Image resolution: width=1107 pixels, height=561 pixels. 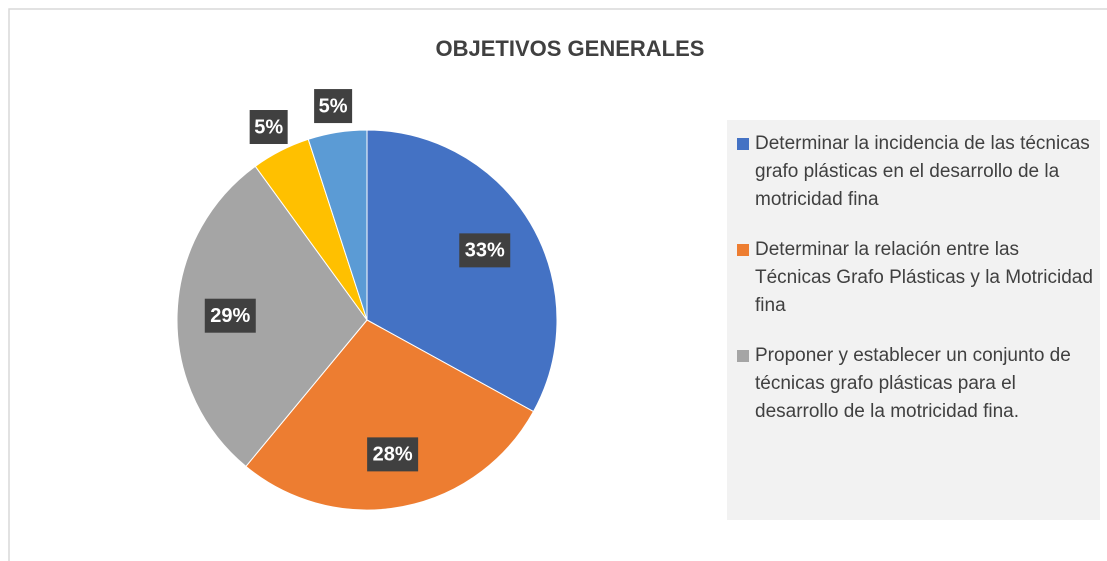 What do you see at coordinates (570, 48) in the screenshot?
I see `chart-title: OBJETIVOS GENERALES` at bounding box center [570, 48].